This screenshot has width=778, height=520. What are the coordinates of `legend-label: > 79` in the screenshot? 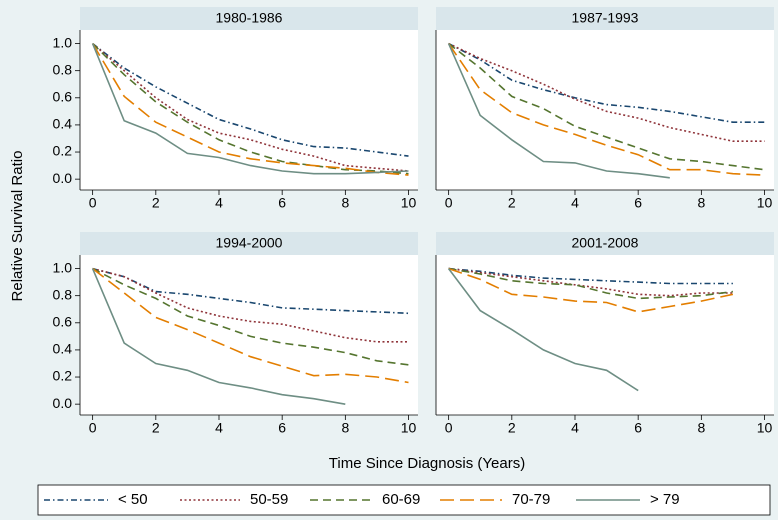 It's located at (665, 499).